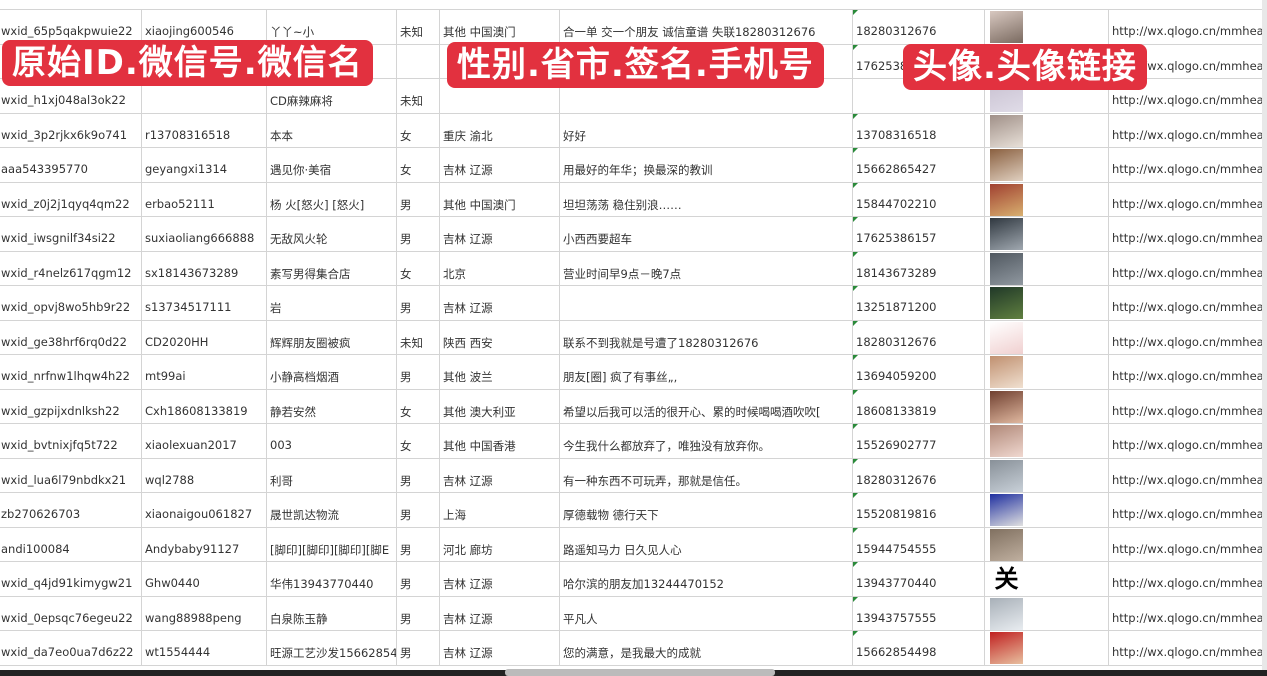  I want to click on phone-cell: 15526902777, so click(919, 441).